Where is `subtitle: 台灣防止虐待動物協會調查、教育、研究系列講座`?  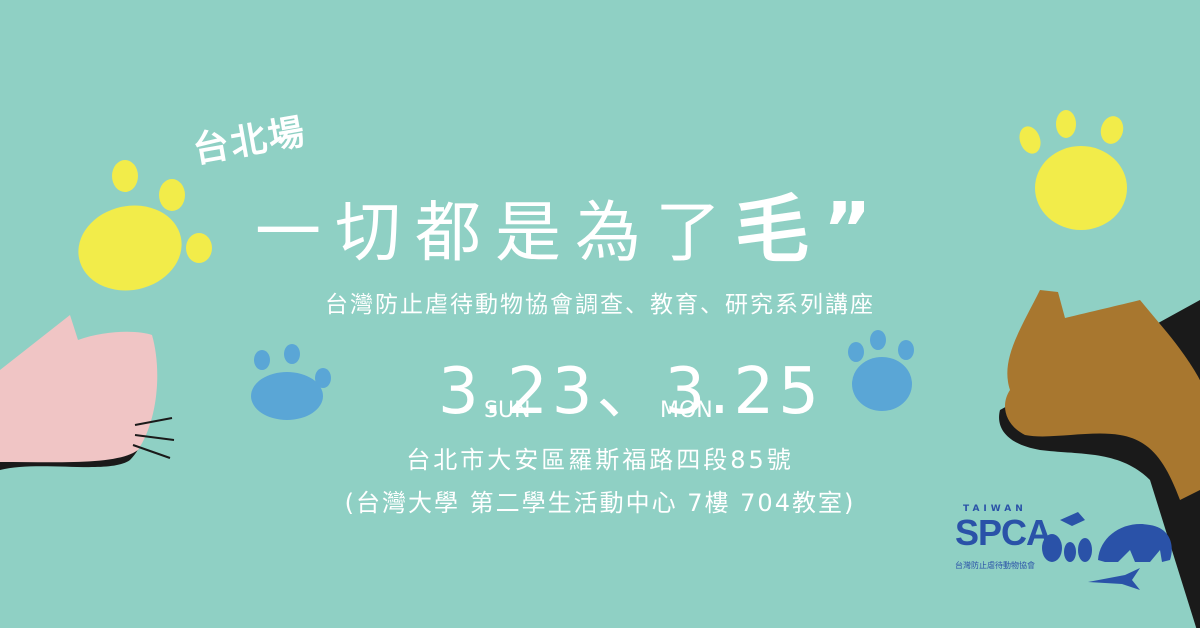 subtitle: 台灣防止虐待動物協會調查、教育、研究系列講座 is located at coordinates (600, 305).